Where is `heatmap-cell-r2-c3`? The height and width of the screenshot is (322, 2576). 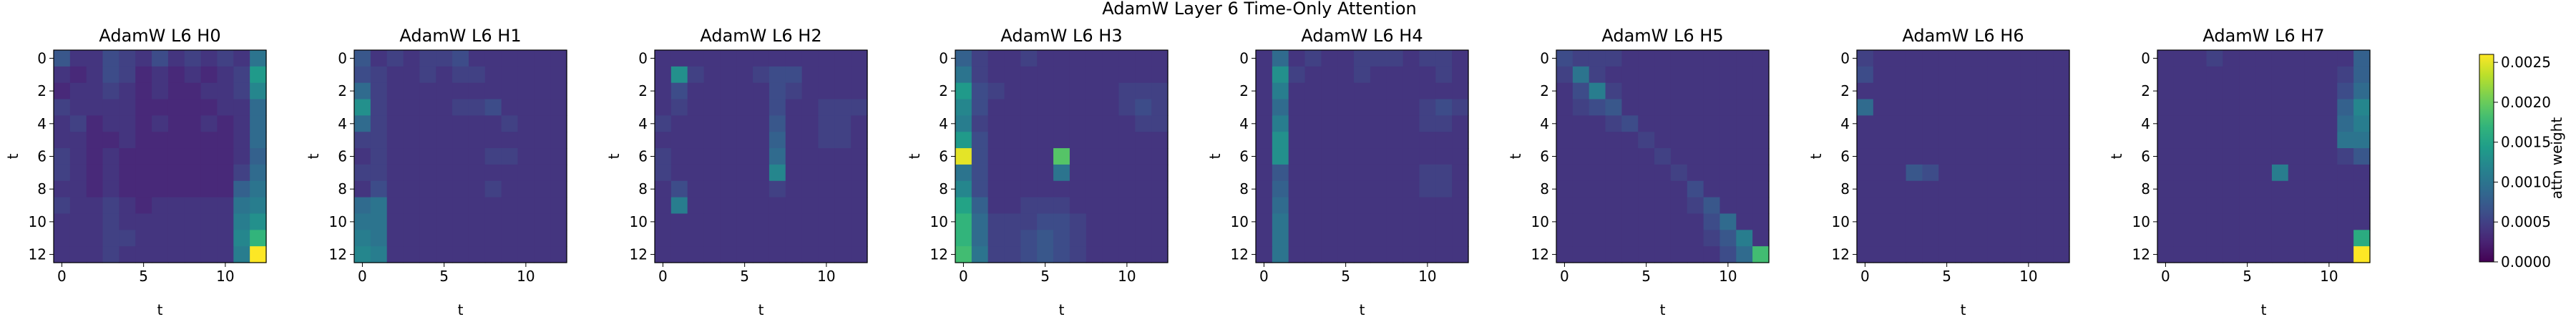 heatmap-cell-r2-c3 is located at coordinates (1012, 91).